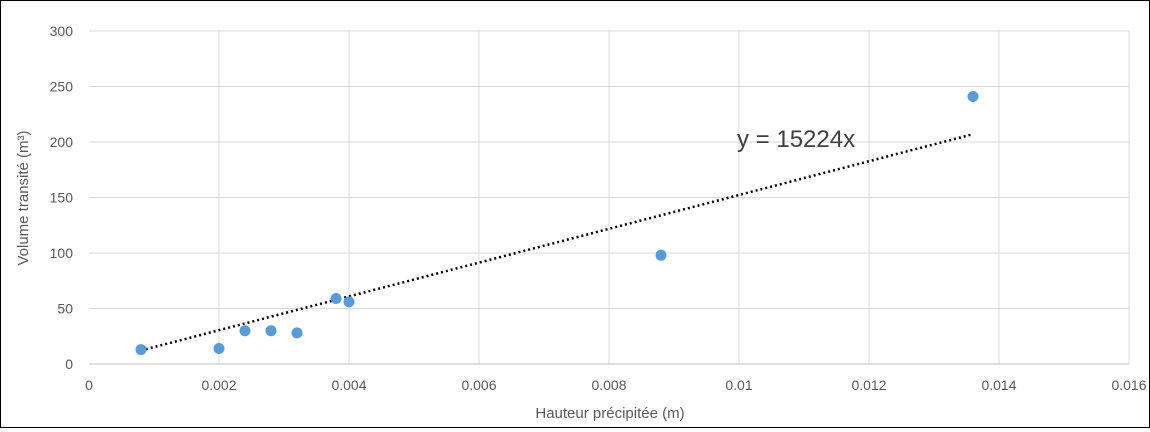 The width and height of the screenshot is (1150, 432). What do you see at coordinates (478, 385) in the screenshot?
I see `x-tick-label: 0.006` at bounding box center [478, 385].